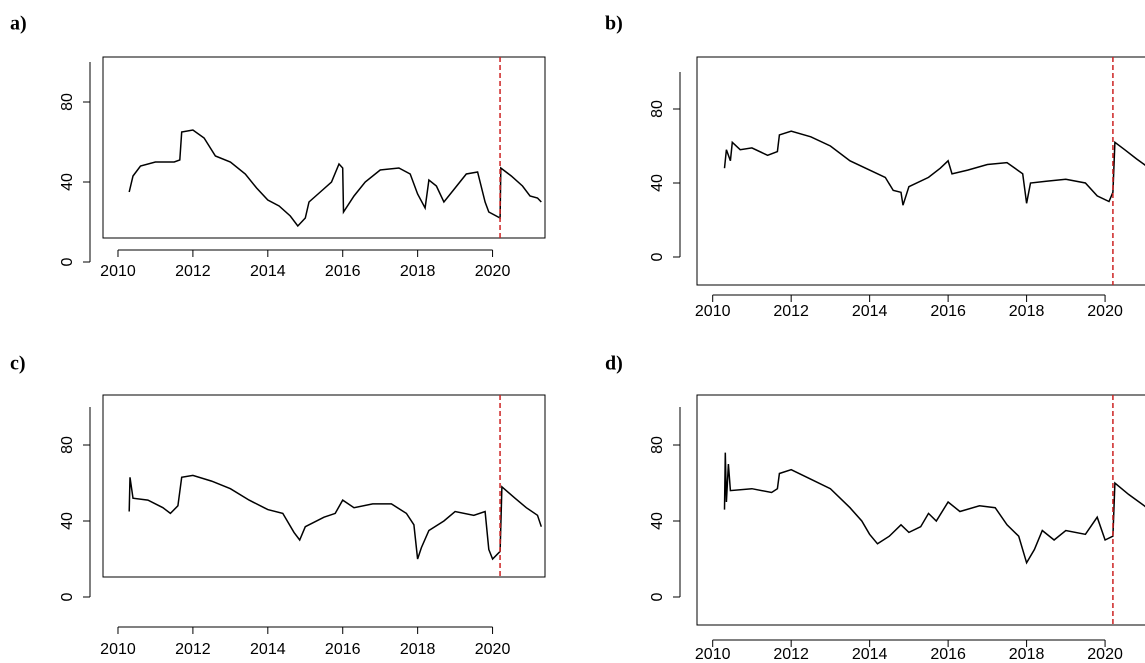 The image size is (1145, 663). Describe the element at coordinates (614, 24) in the screenshot. I see `panel-title: b)` at that location.